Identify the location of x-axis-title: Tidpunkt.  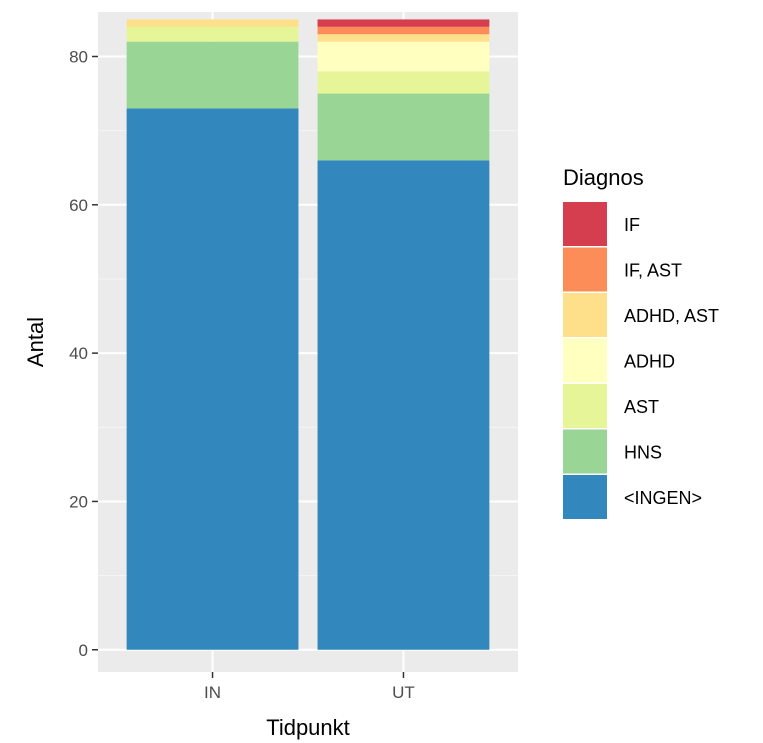
(308, 727).